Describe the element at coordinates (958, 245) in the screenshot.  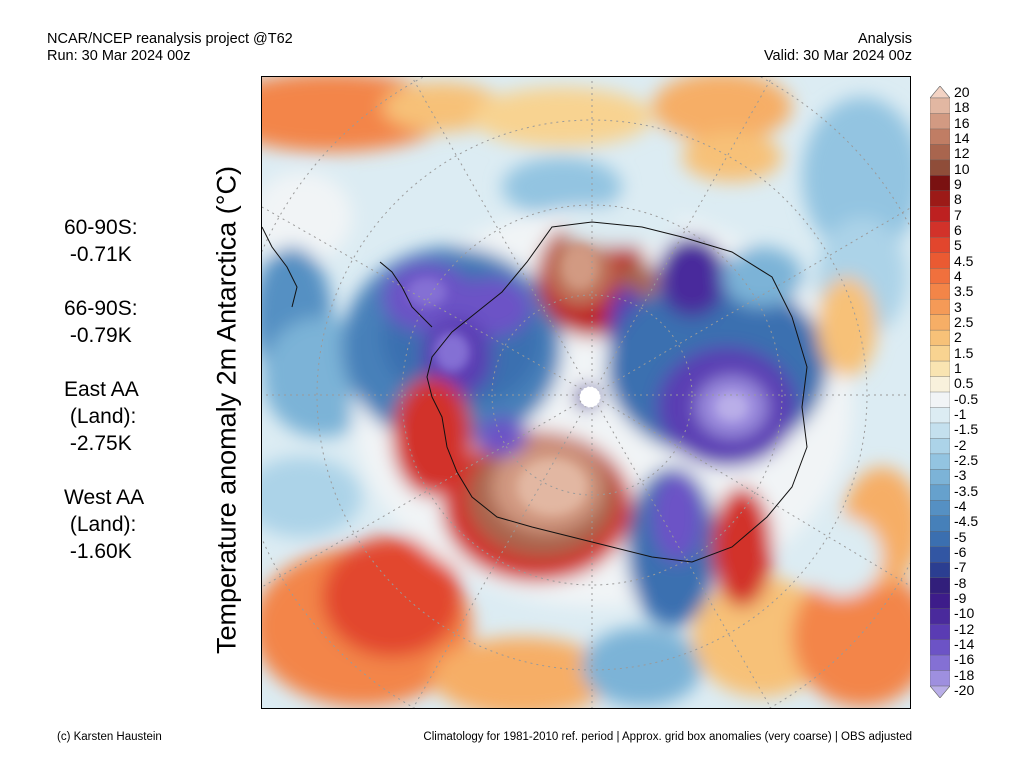
I see `colorbar-tick-label: 5` at that location.